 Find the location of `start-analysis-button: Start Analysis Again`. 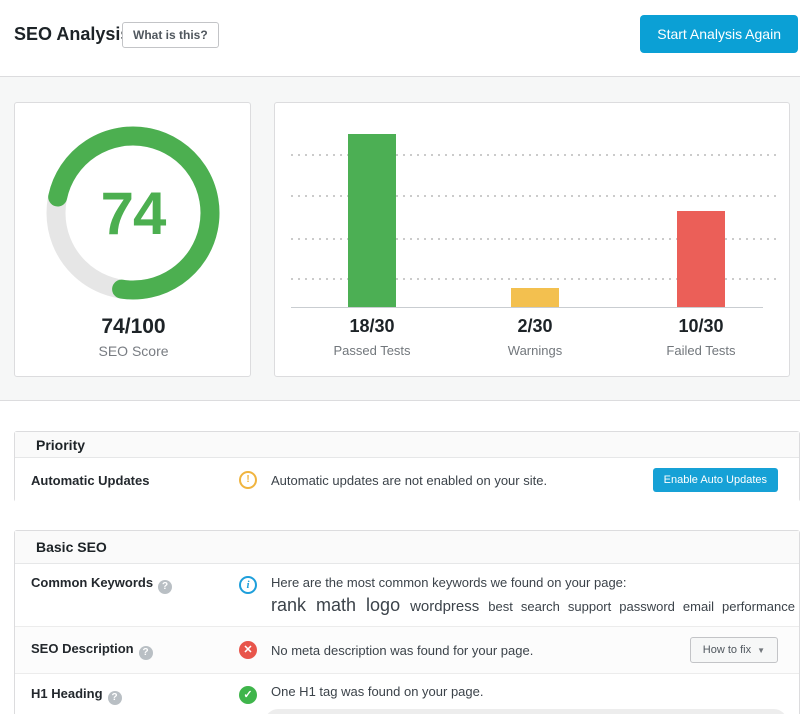

start-analysis-button: Start Analysis Again is located at coordinates (719, 34).